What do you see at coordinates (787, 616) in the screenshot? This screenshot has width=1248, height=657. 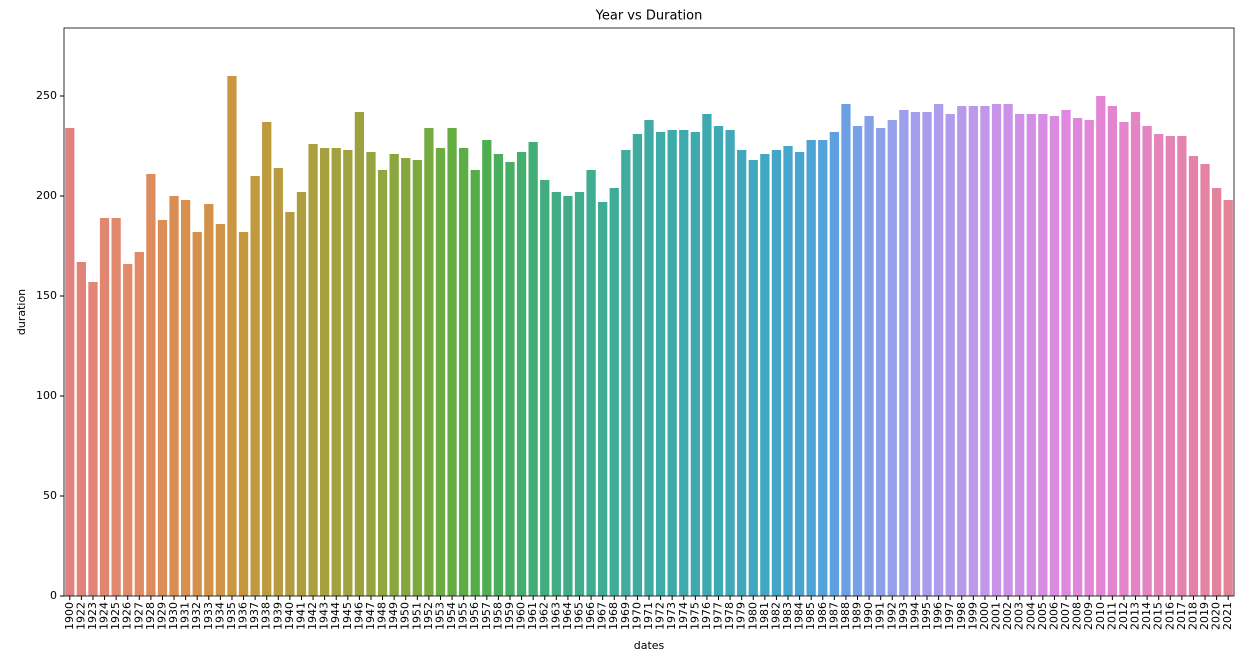 I see `x-tick-label: 1983` at bounding box center [787, 616].